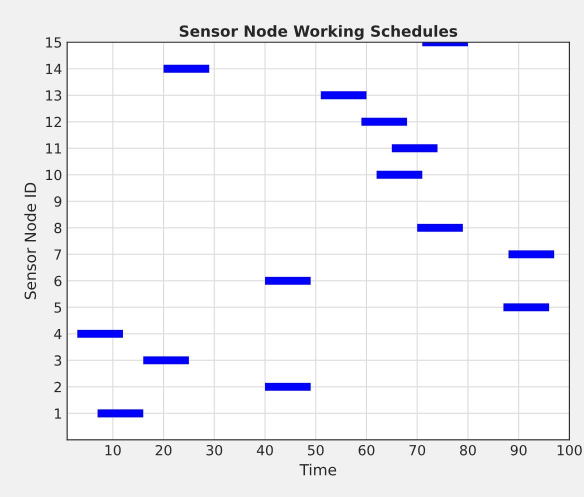 This screenshot has width=584, height=497. Describe the element at coordinates (54, 175) in the screenshot. I see `y-tick-label: 10` at that location.